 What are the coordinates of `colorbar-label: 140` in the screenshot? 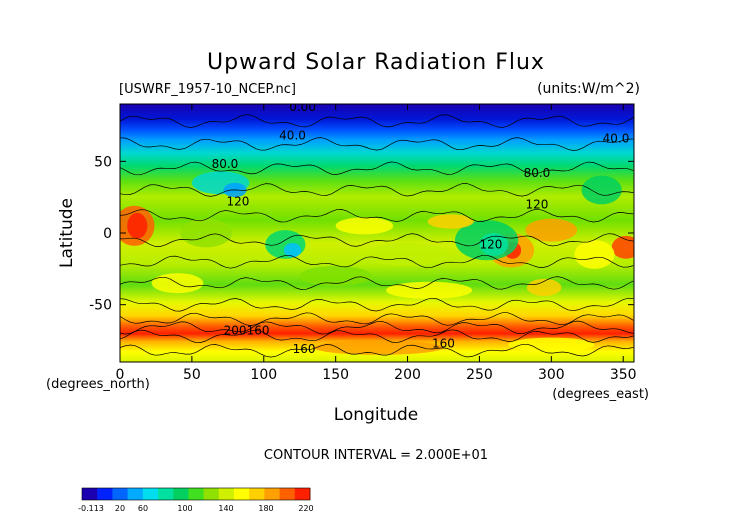 It's located at (225, 508).